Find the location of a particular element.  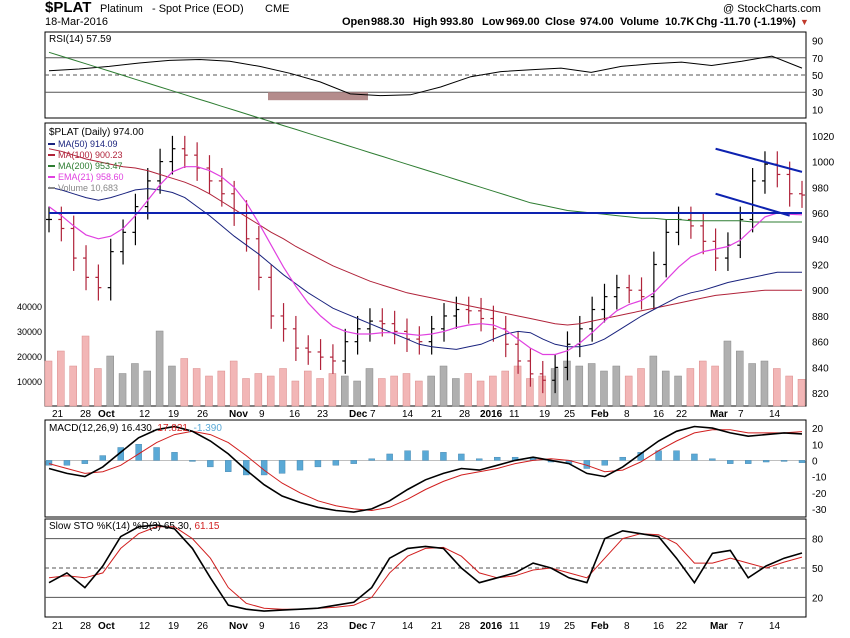

macd-title: MACD(12,26,9) 16.430, 17.821, -1.390 is located at coordinates (135, 428).